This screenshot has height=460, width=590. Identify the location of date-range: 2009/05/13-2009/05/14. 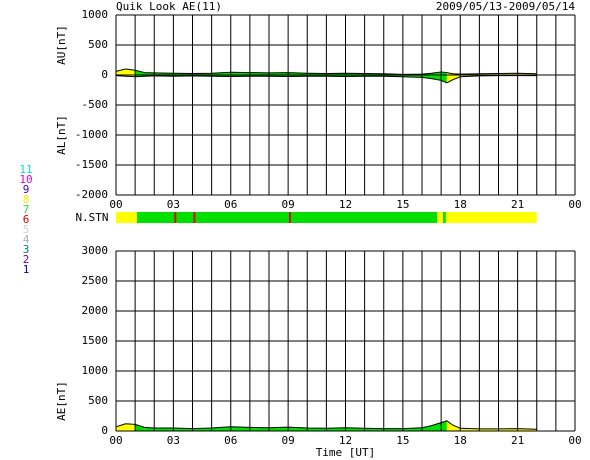
(505, 6).